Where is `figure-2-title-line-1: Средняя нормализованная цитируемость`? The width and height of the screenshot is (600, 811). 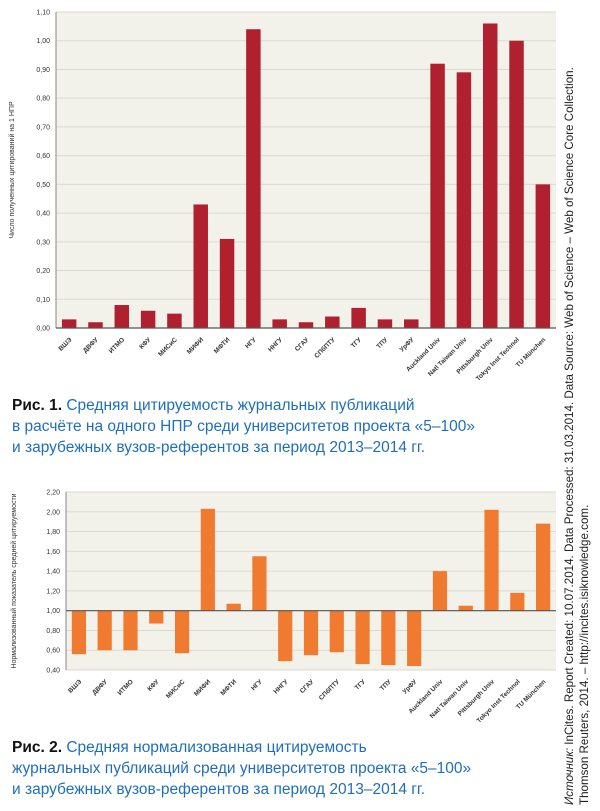 figure-2-title-line-1: Средняя нормализованная цитируемость is located at coordinates (214, 747).